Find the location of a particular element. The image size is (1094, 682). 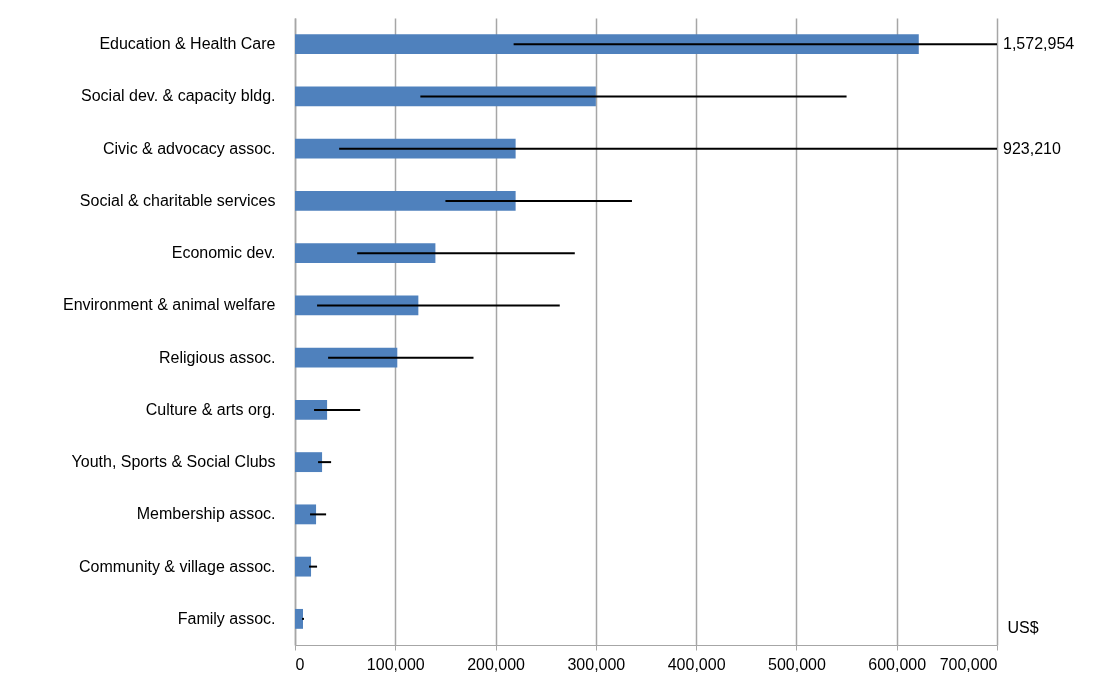

y-tick-label: Culture & arts org. is located at coordinates (210, 409).